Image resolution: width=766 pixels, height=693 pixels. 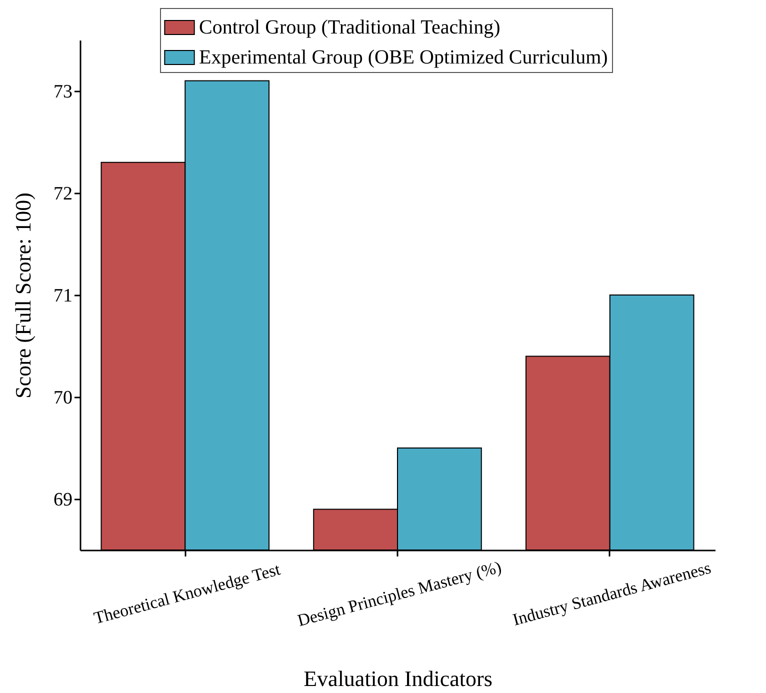 I want to click on y-tick-label: 72, so click(x=63, y=194).